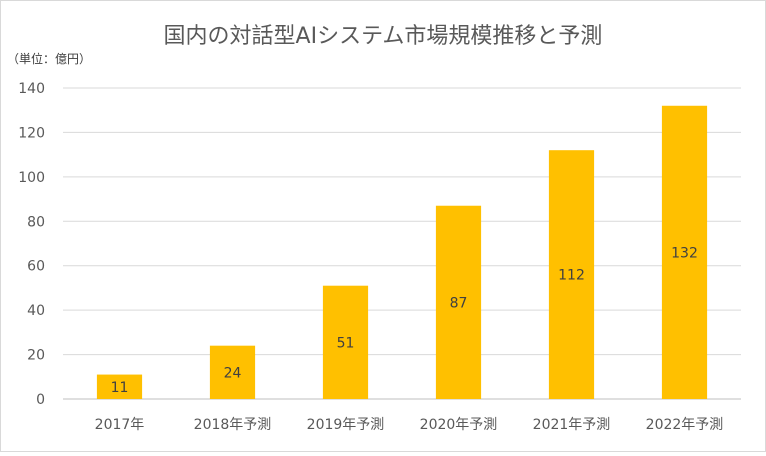 This screenshot has height=456, width=766. What do you see at coordinates (36, 267) in the screenshot?
I see `y-tick-label: 60` at bounding box center [36, 267].